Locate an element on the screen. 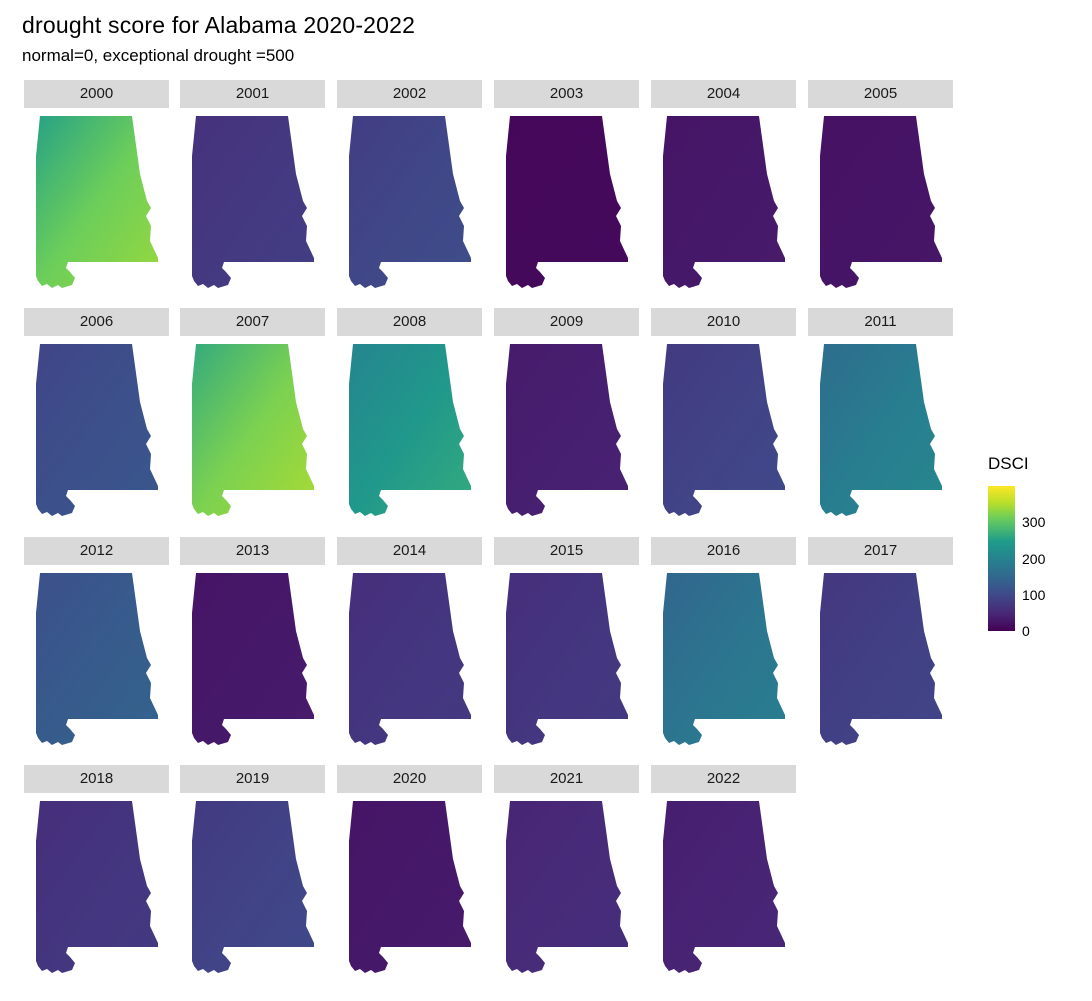 The height and width of the screenshot is (1001, 1092). facet-map-2016 is located at coordinates (724, 659).